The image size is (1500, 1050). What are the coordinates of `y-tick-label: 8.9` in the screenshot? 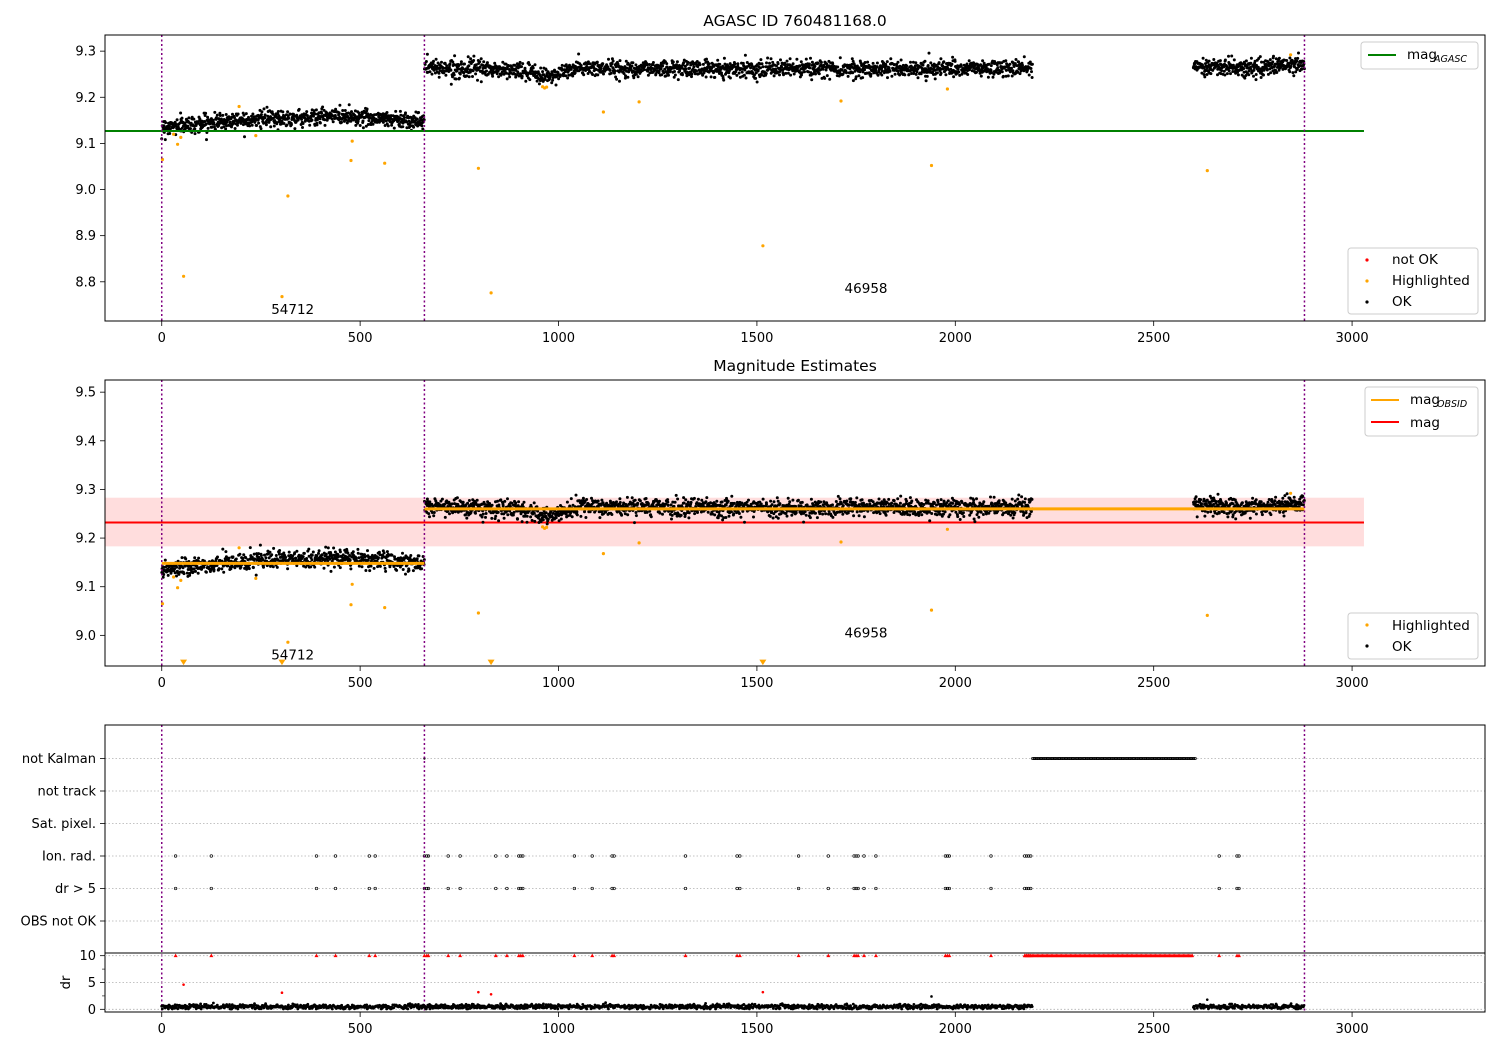 It's located at (85, 236).